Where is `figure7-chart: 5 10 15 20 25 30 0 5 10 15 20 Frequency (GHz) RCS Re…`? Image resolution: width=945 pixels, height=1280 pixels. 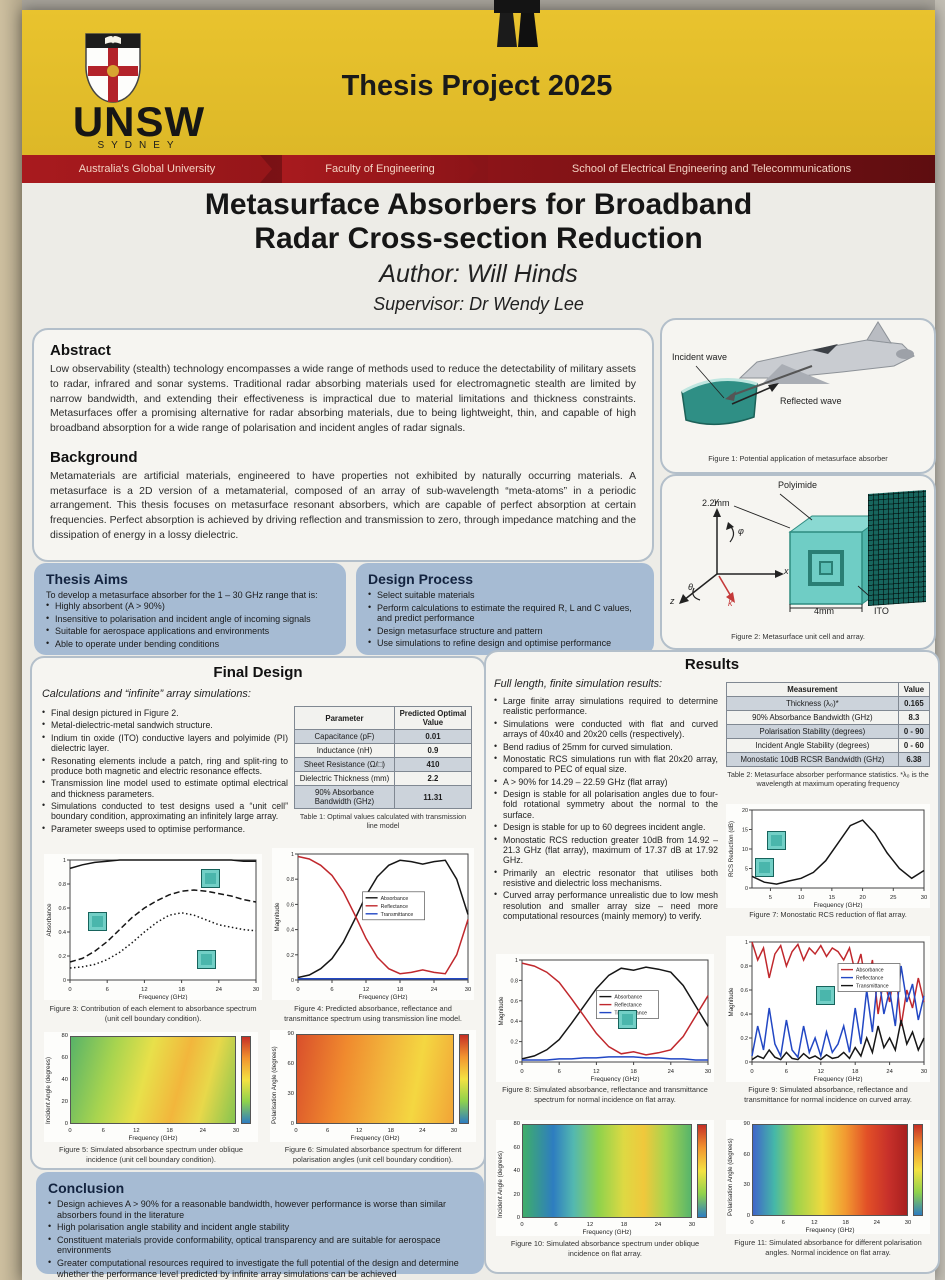 figure7-chart: 5 10 15 20 25 30 0 5 10 15 20 Frequency (GHz) RCS Re… is located at coordinates (828, 856).